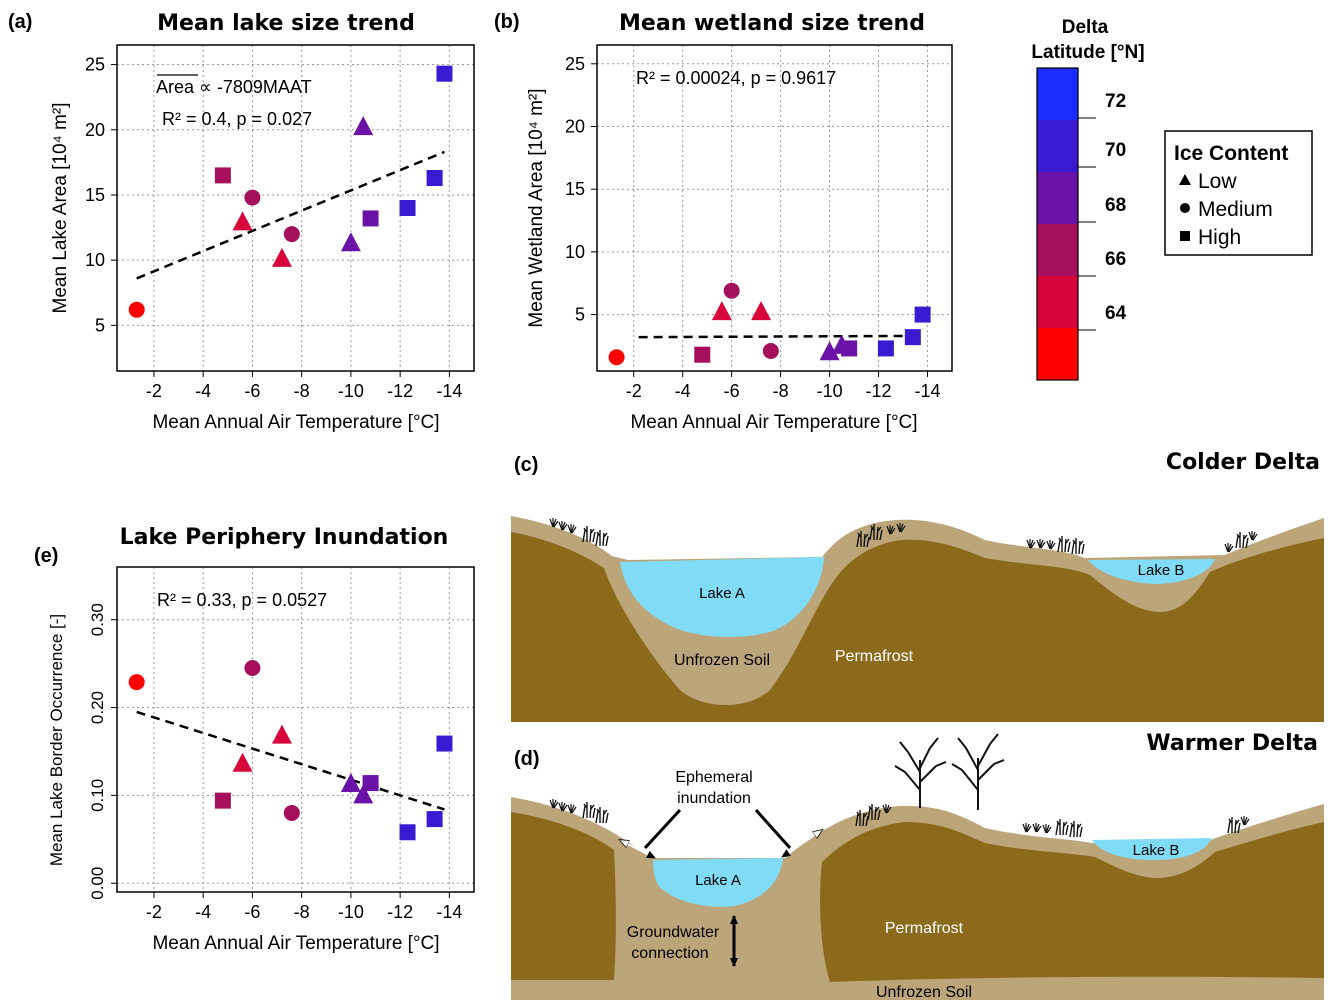 Image resolution: width=1333 pixels, height=1000 pixels. What do you see at coordinates (1156, 850) in the screenshot?
I see `lake-b-label-d: Lake B` at bounding box center [1156, 850].